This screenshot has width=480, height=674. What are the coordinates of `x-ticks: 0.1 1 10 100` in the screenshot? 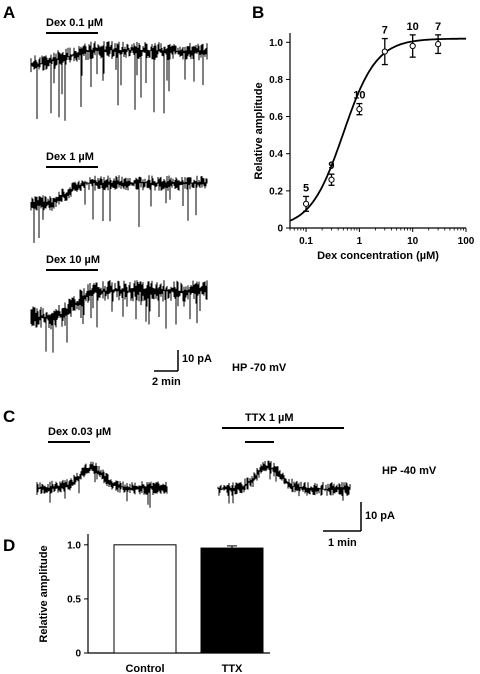 It's located at (382, 237).